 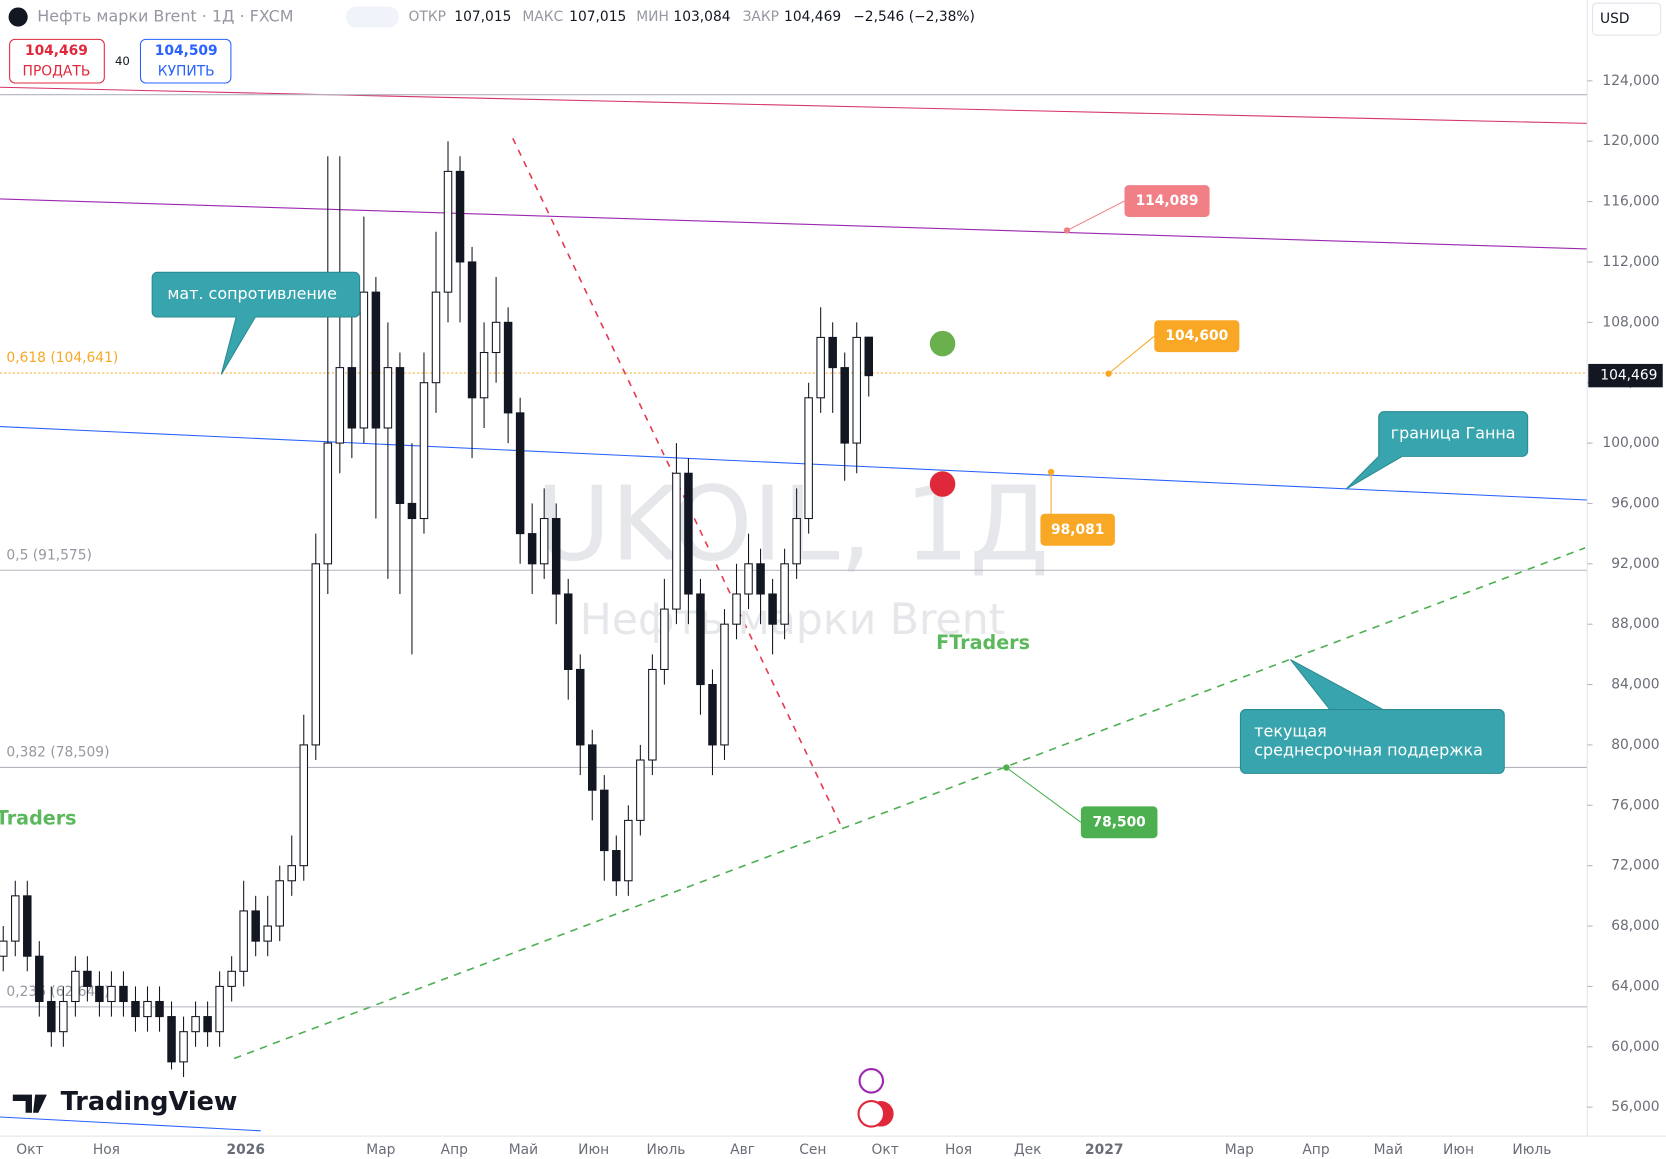 I want to click on callout, so click(x=1437, y=450).